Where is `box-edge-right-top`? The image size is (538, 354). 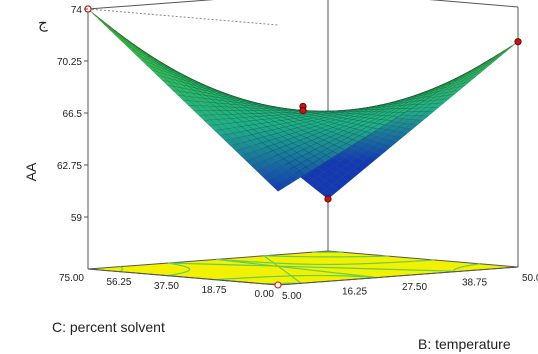
box-edge-right-top is located at coordinates (473, 4).